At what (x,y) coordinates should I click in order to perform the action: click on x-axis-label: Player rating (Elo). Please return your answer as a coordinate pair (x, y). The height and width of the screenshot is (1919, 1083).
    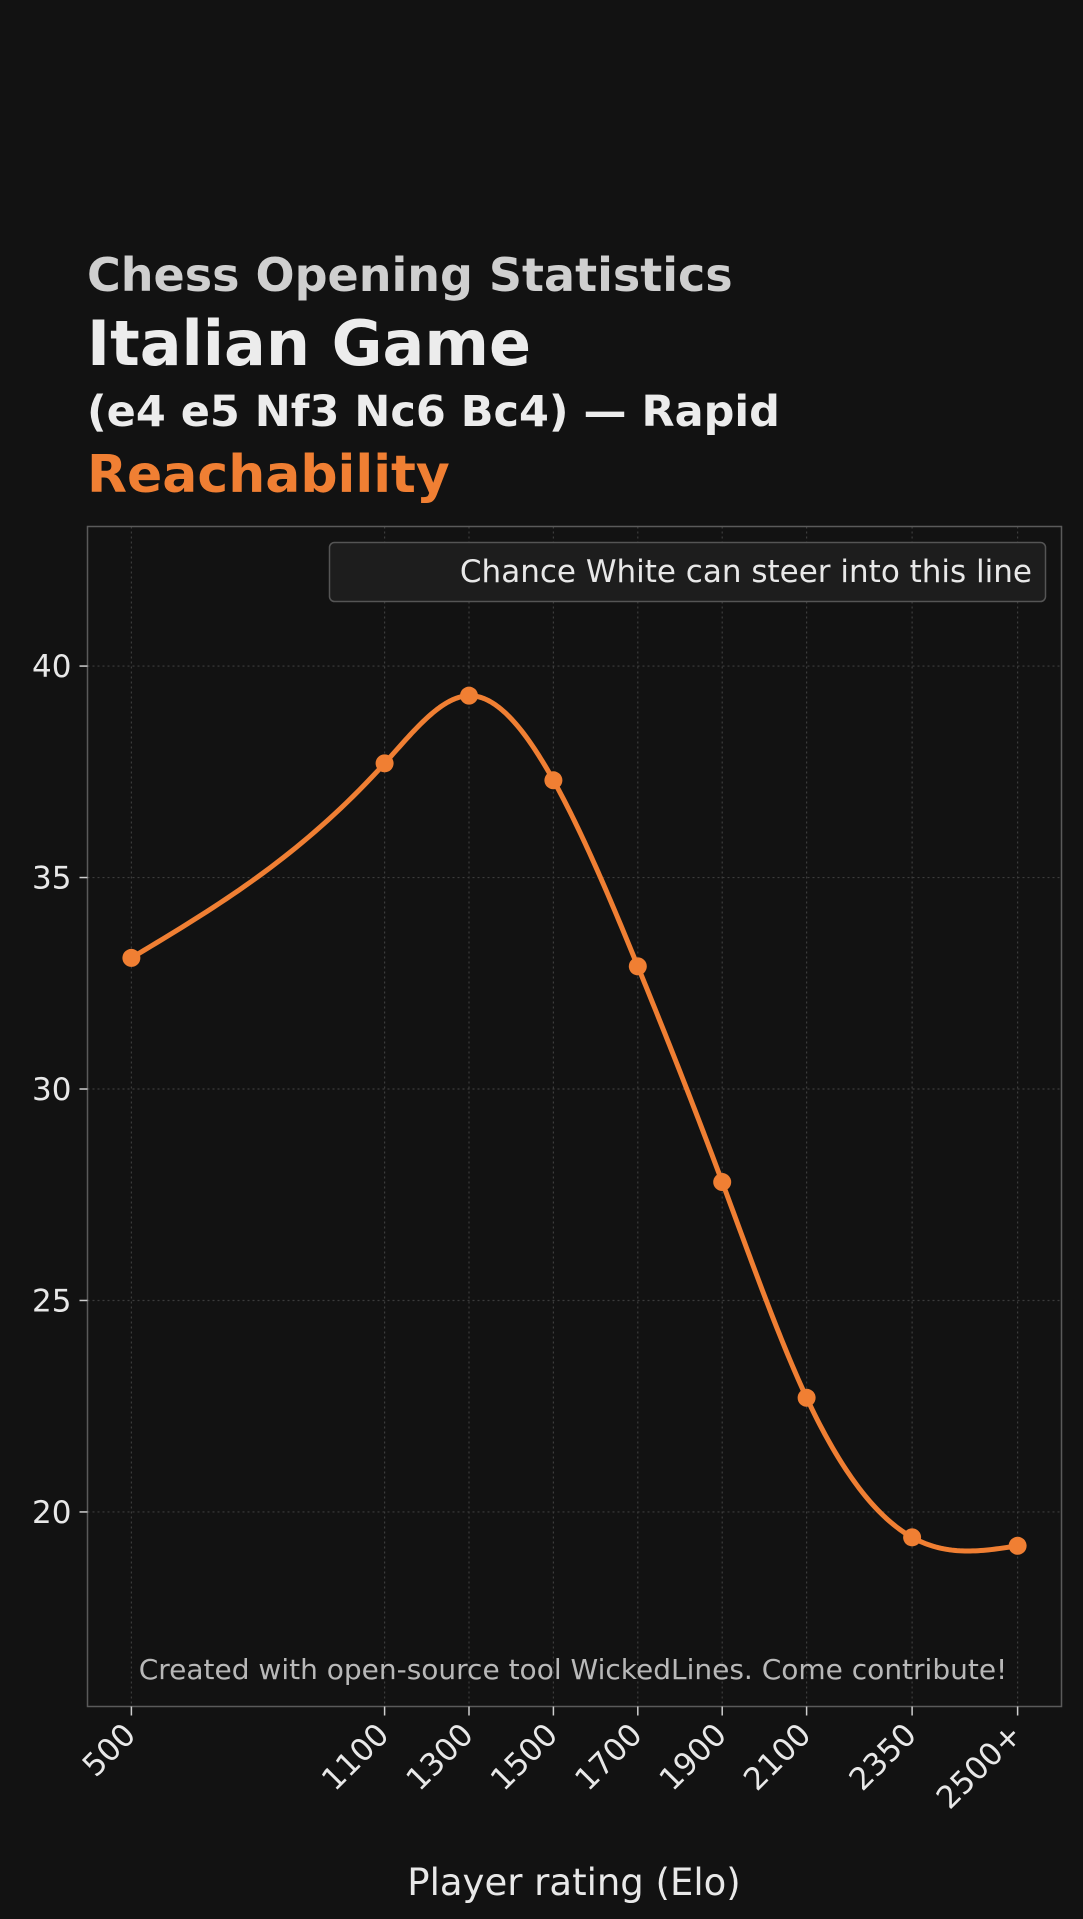
    Looking at the image, I should click on (573, 1882).